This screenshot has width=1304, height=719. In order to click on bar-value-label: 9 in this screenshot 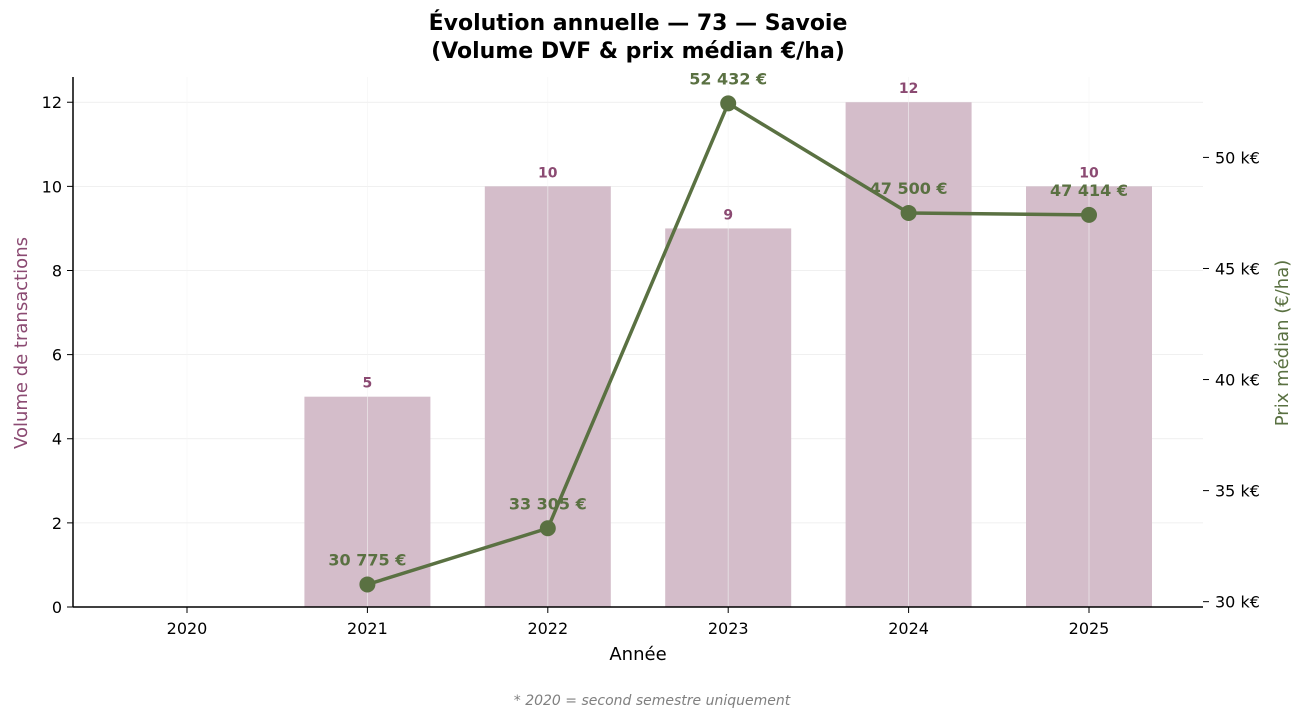, I will do `click(728, 215)`.